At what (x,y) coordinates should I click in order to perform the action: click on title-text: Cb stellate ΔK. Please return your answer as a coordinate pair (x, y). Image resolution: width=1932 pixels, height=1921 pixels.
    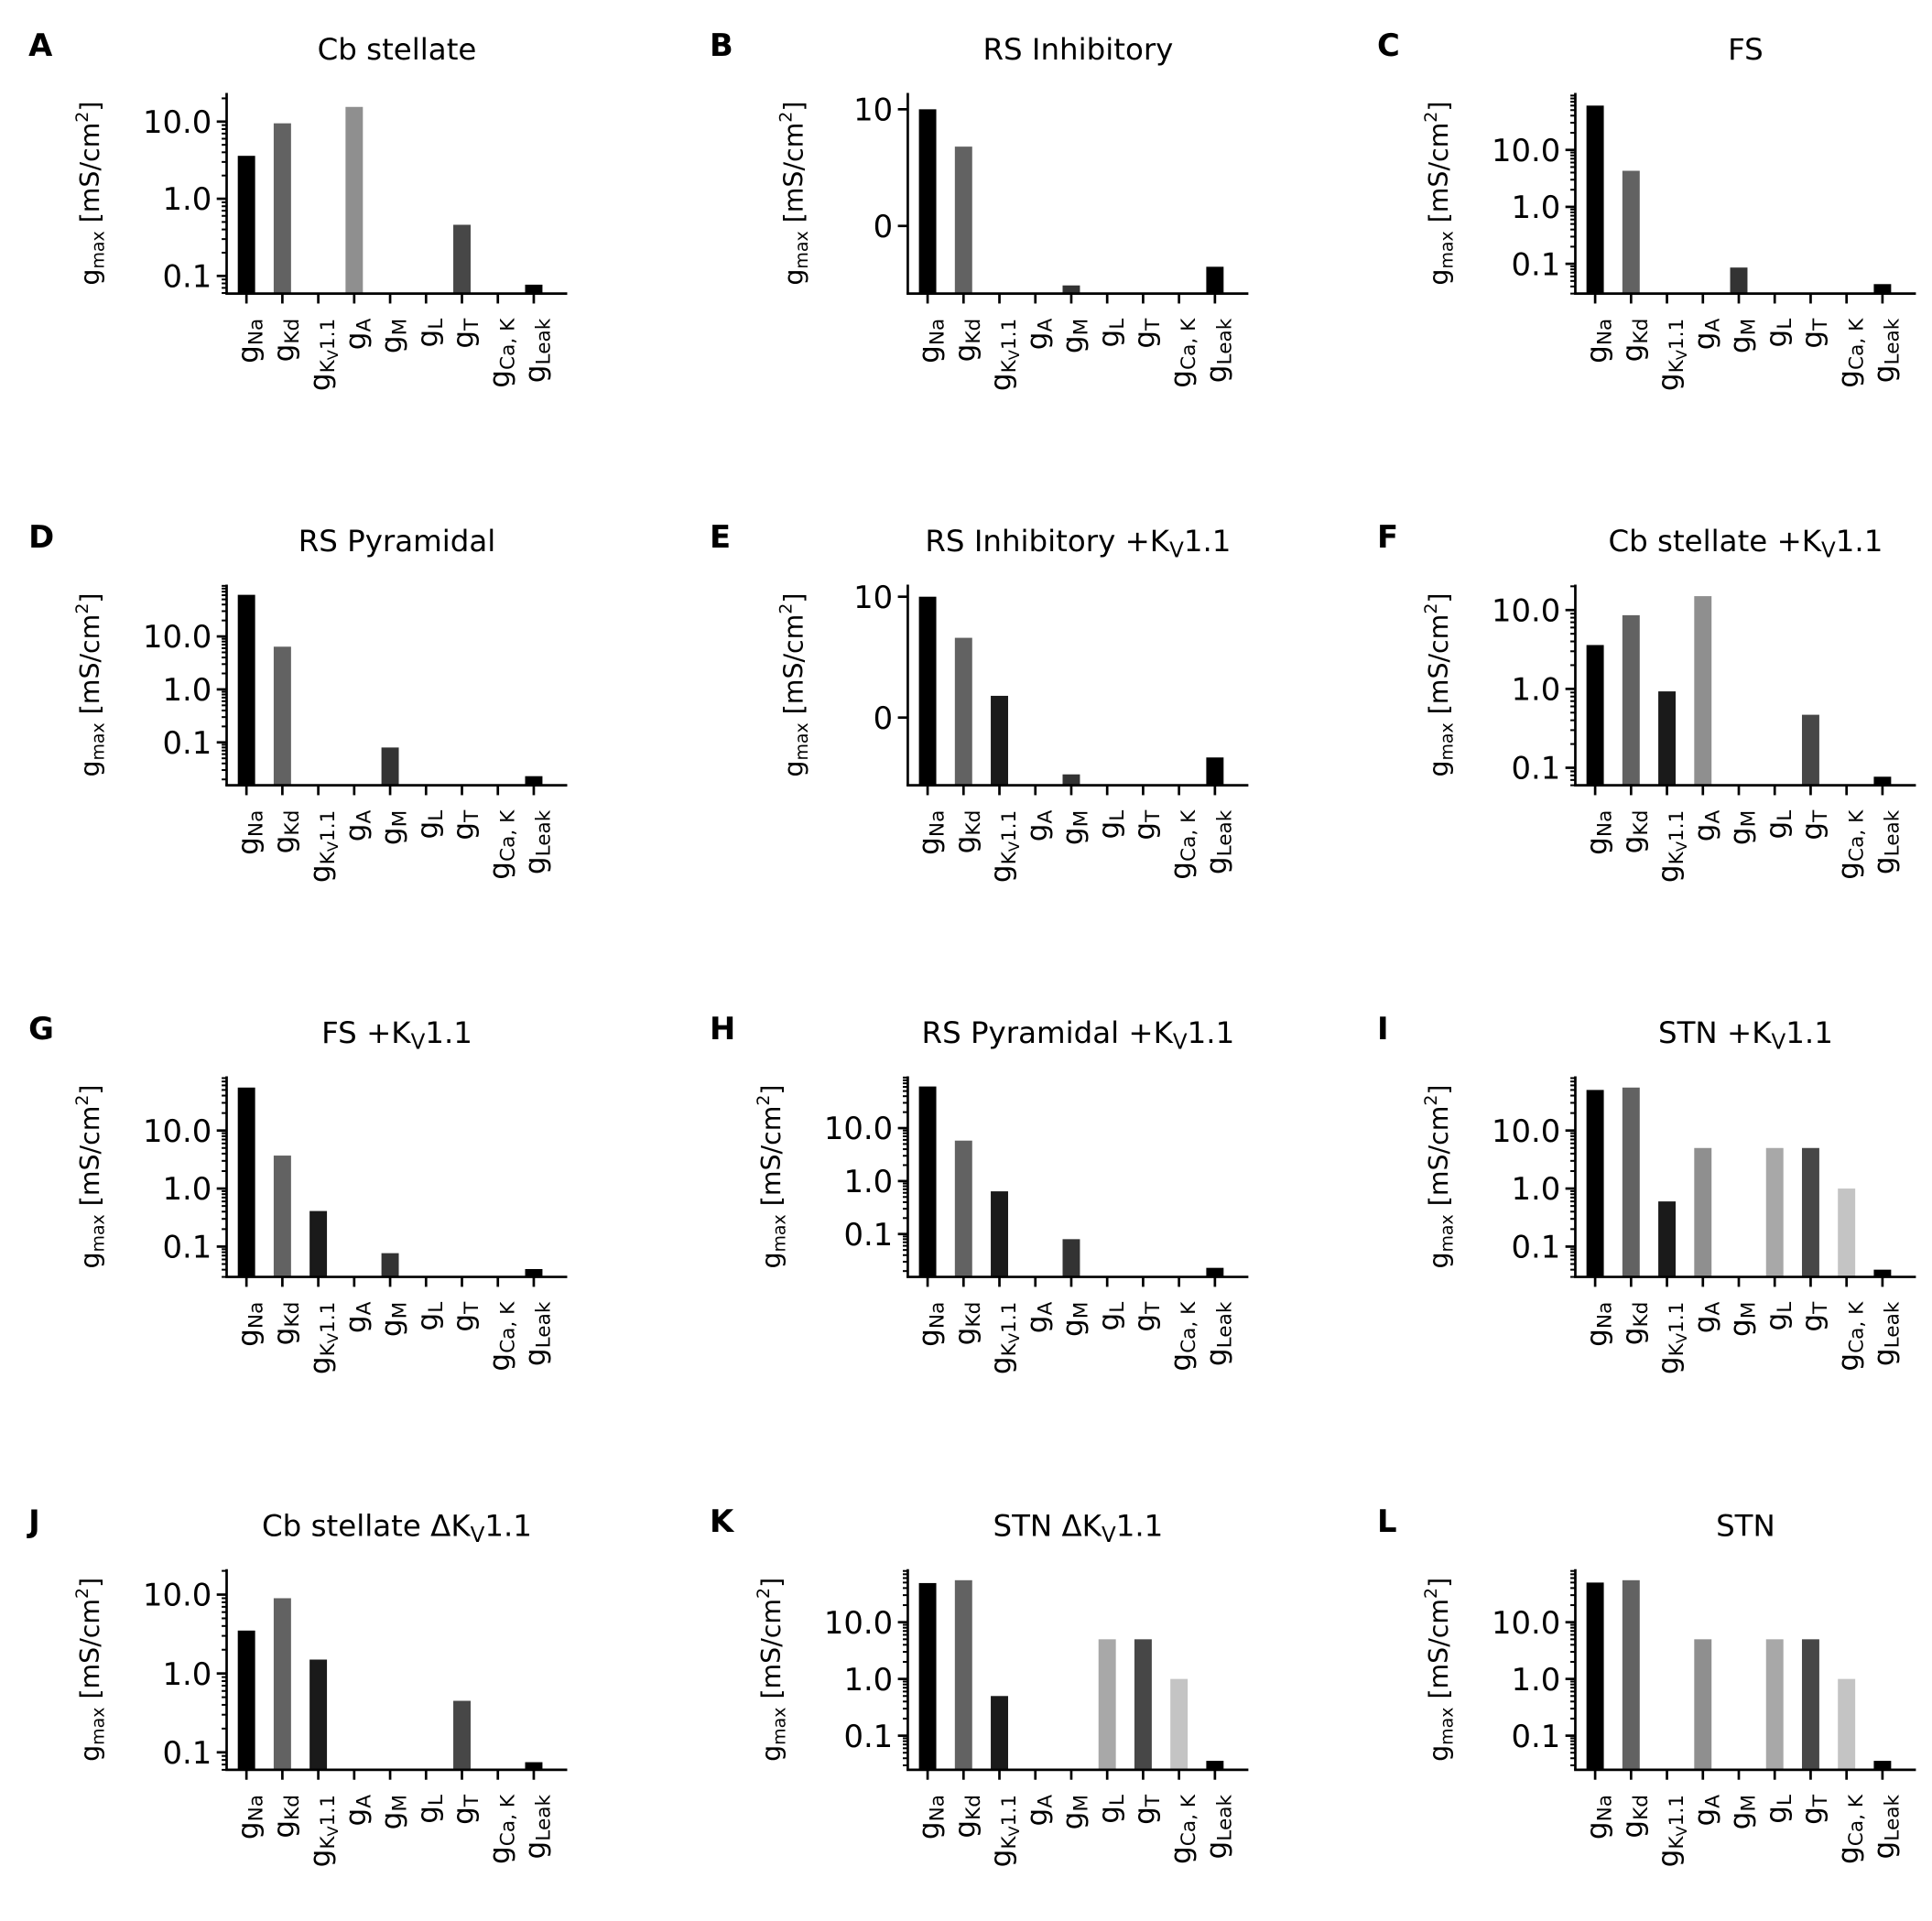
    Looking at the image, I should click on (366, 1525).